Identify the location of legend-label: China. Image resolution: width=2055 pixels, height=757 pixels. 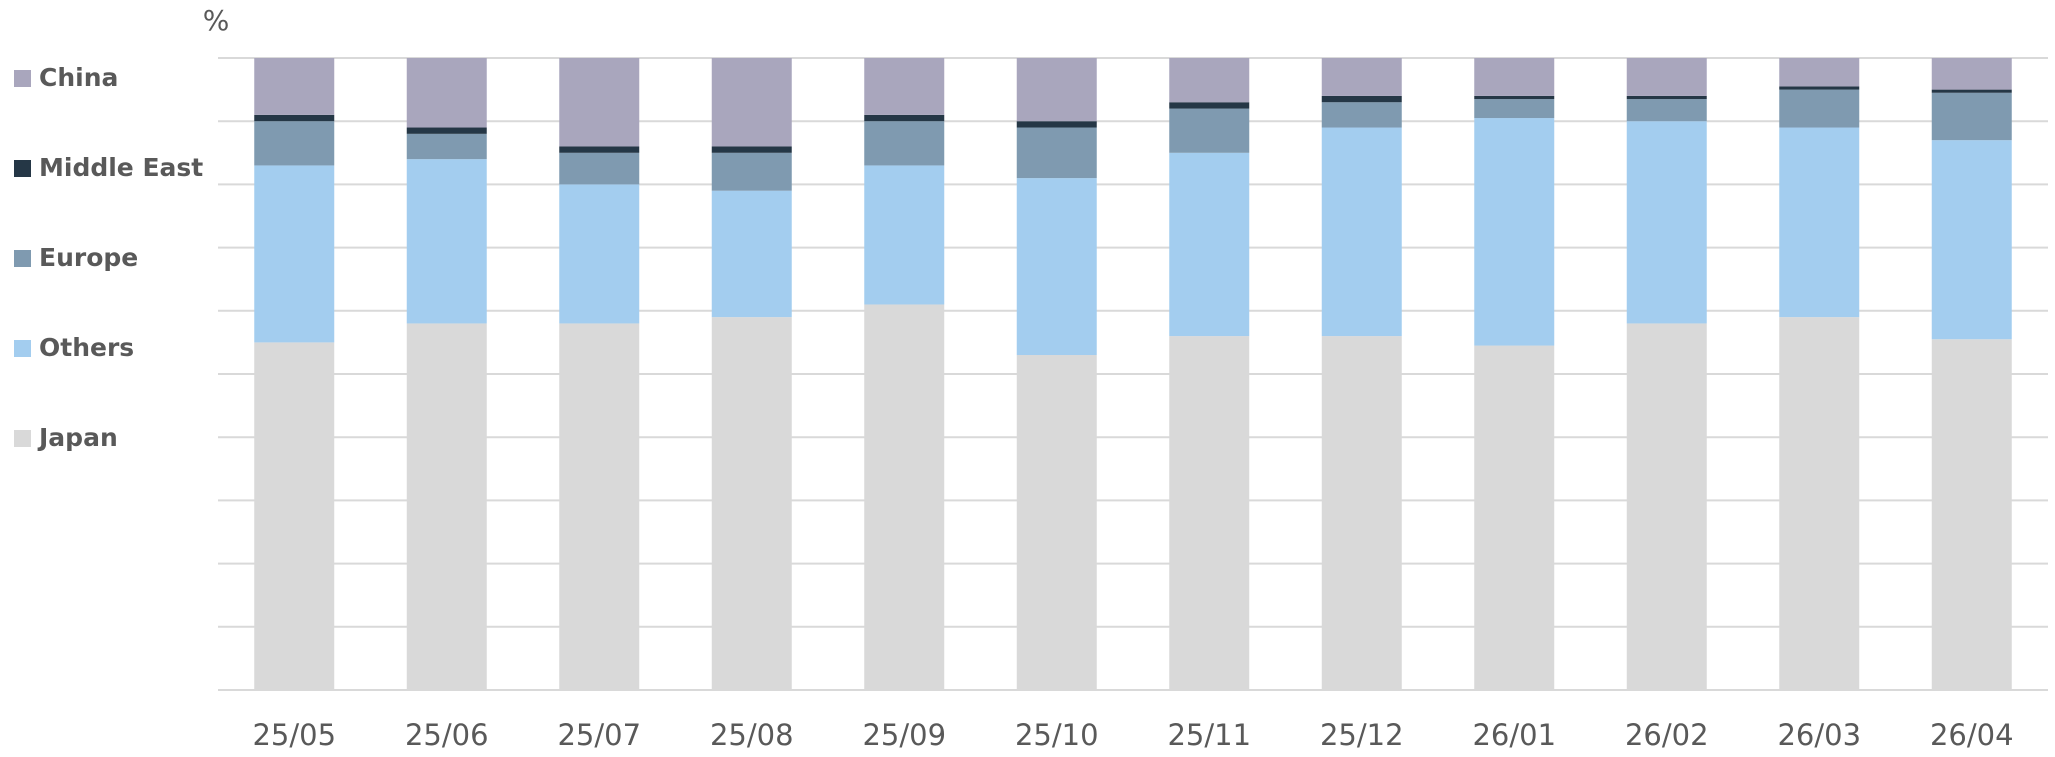
(78, 77).